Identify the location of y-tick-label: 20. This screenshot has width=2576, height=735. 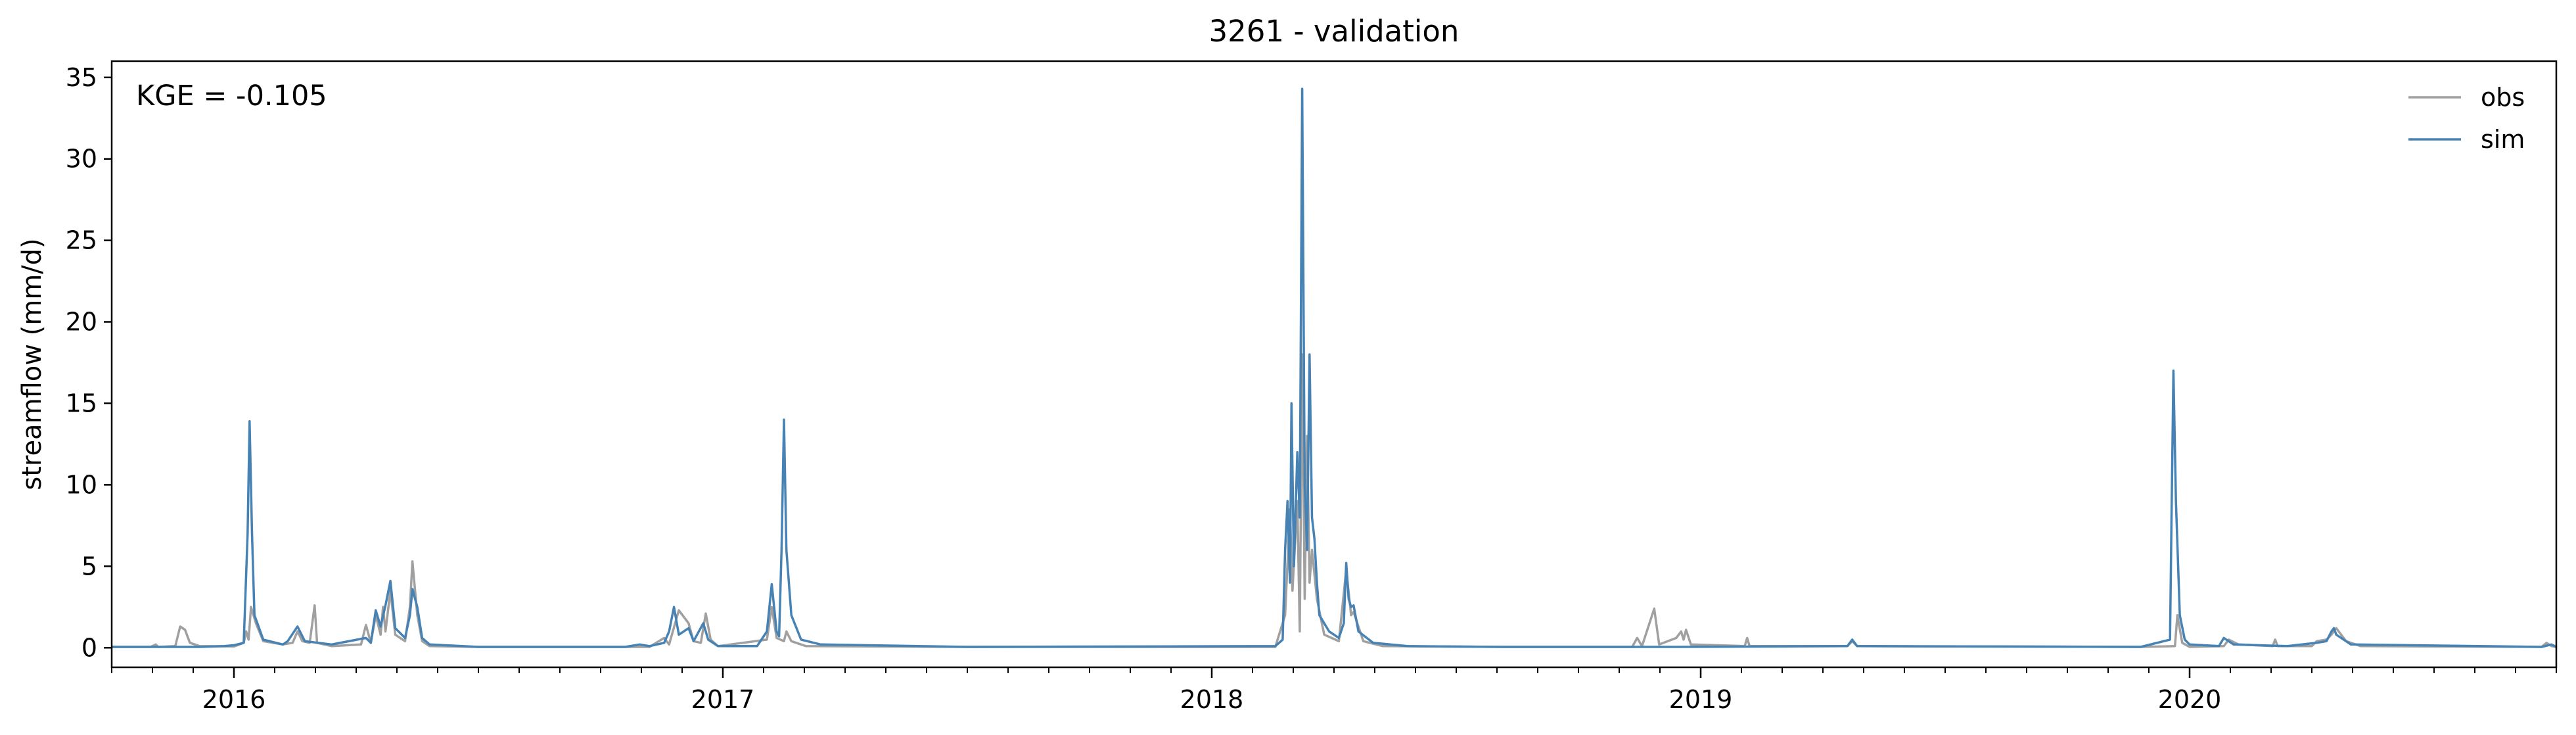
(82, 322).